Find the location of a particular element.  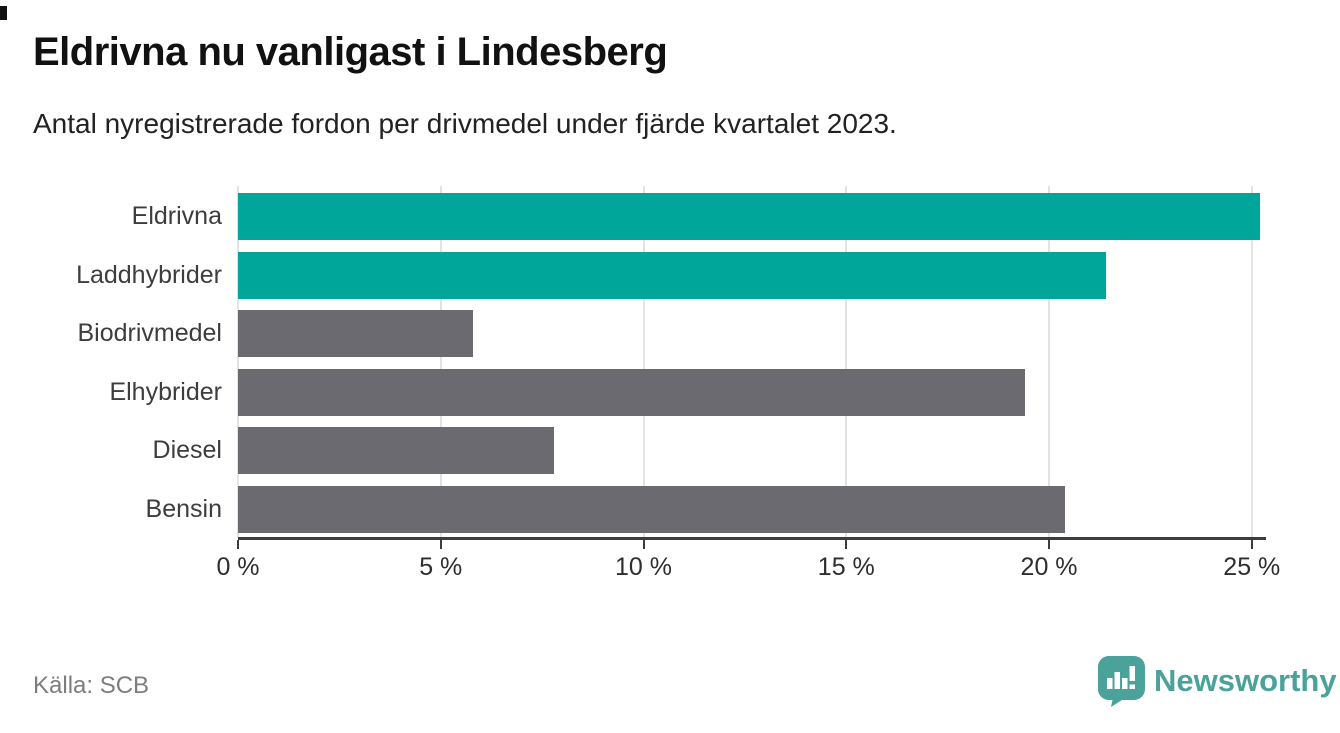

bar-elhybrider is located at coordinates (631, 392).